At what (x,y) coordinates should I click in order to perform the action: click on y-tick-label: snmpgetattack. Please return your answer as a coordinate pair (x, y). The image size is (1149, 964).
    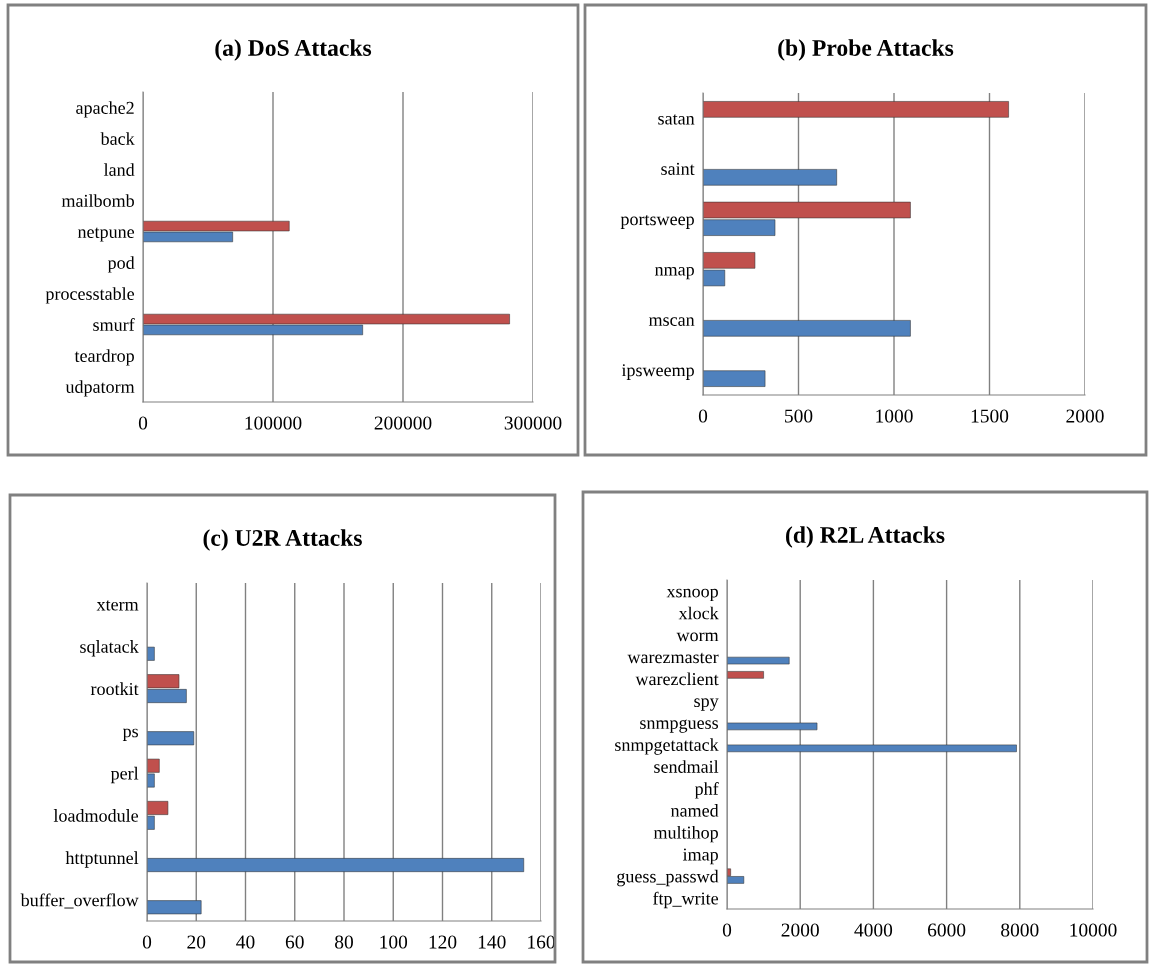
    Looking at the image, I should click on (667, 746).